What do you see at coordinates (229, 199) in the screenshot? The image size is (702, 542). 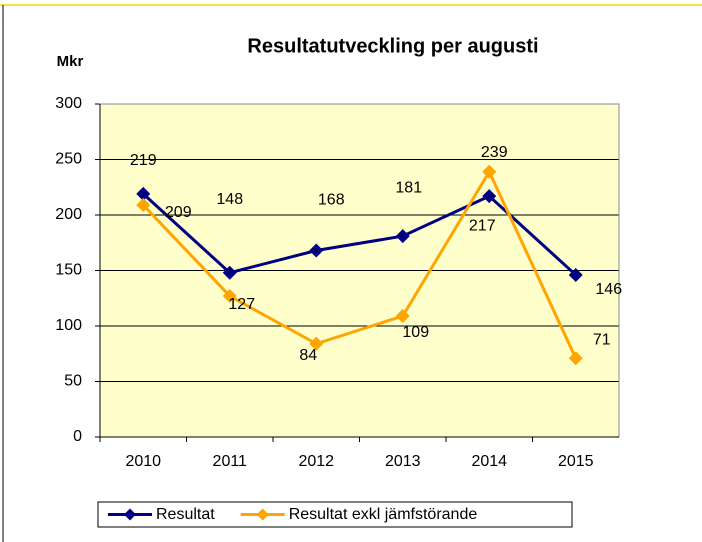 I see `data-label: 148` at bounding box center [229, 199].